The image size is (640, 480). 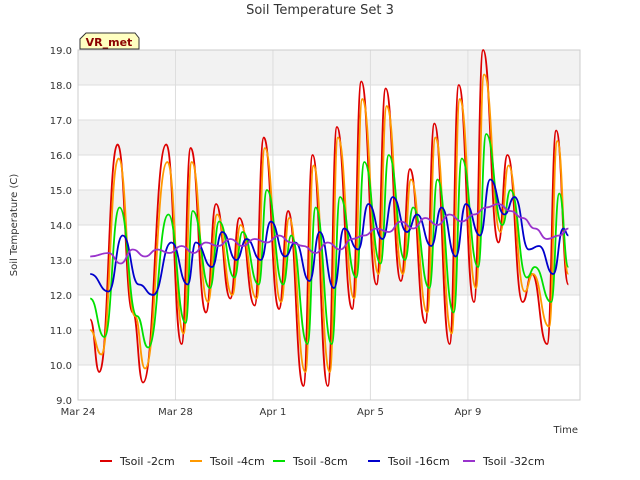 I want to click on y-tick-label: 18.0, so click(x=61, y=86).